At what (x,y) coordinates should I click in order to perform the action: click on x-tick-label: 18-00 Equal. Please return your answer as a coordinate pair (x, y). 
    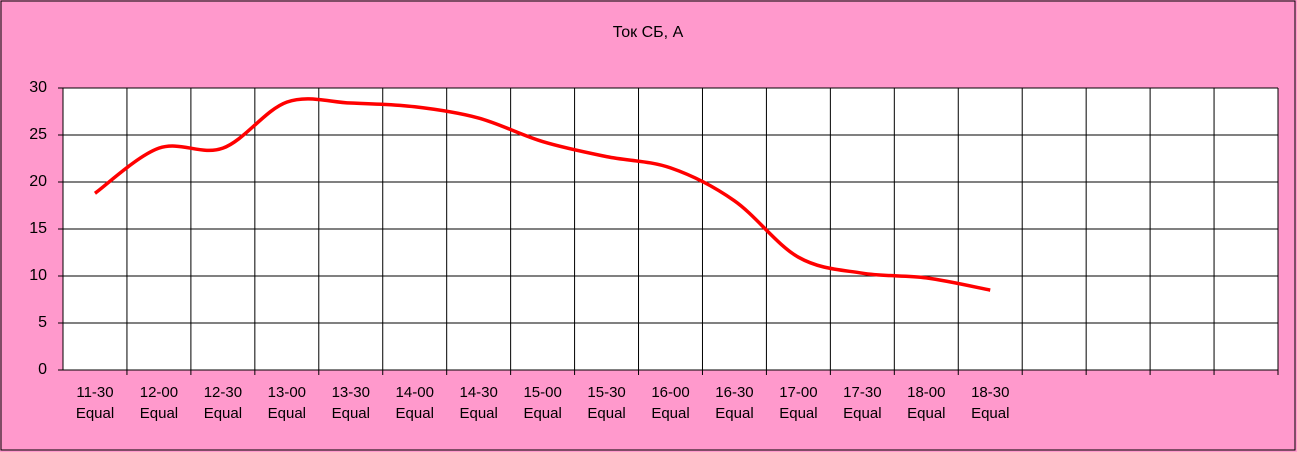
    Looking at the image, I should click on (926, 403).